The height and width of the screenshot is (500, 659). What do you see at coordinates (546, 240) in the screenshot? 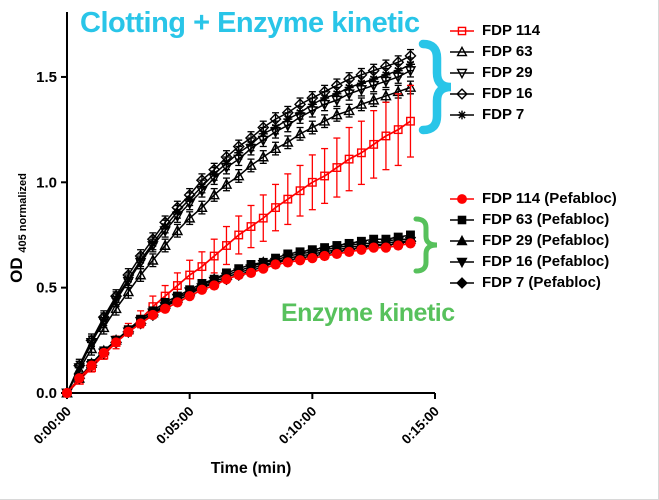
I see `legend-label: FDP 29 (Pefabloc)` at bounding box center [546, 240].